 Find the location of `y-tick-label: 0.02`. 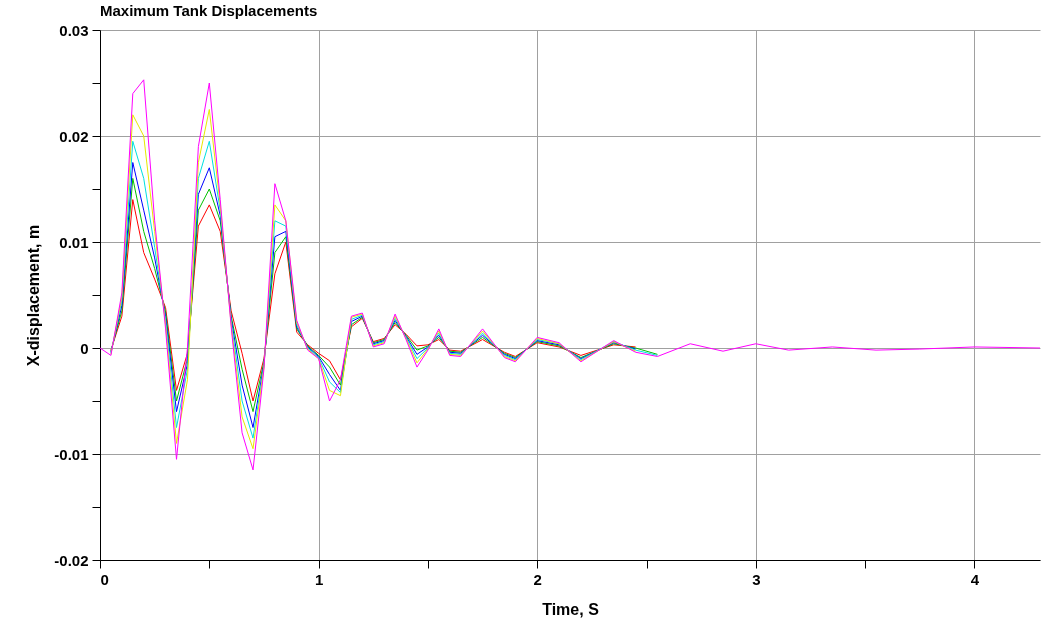

y-tick-label: 0.02 is located at coordinates (74, 136).